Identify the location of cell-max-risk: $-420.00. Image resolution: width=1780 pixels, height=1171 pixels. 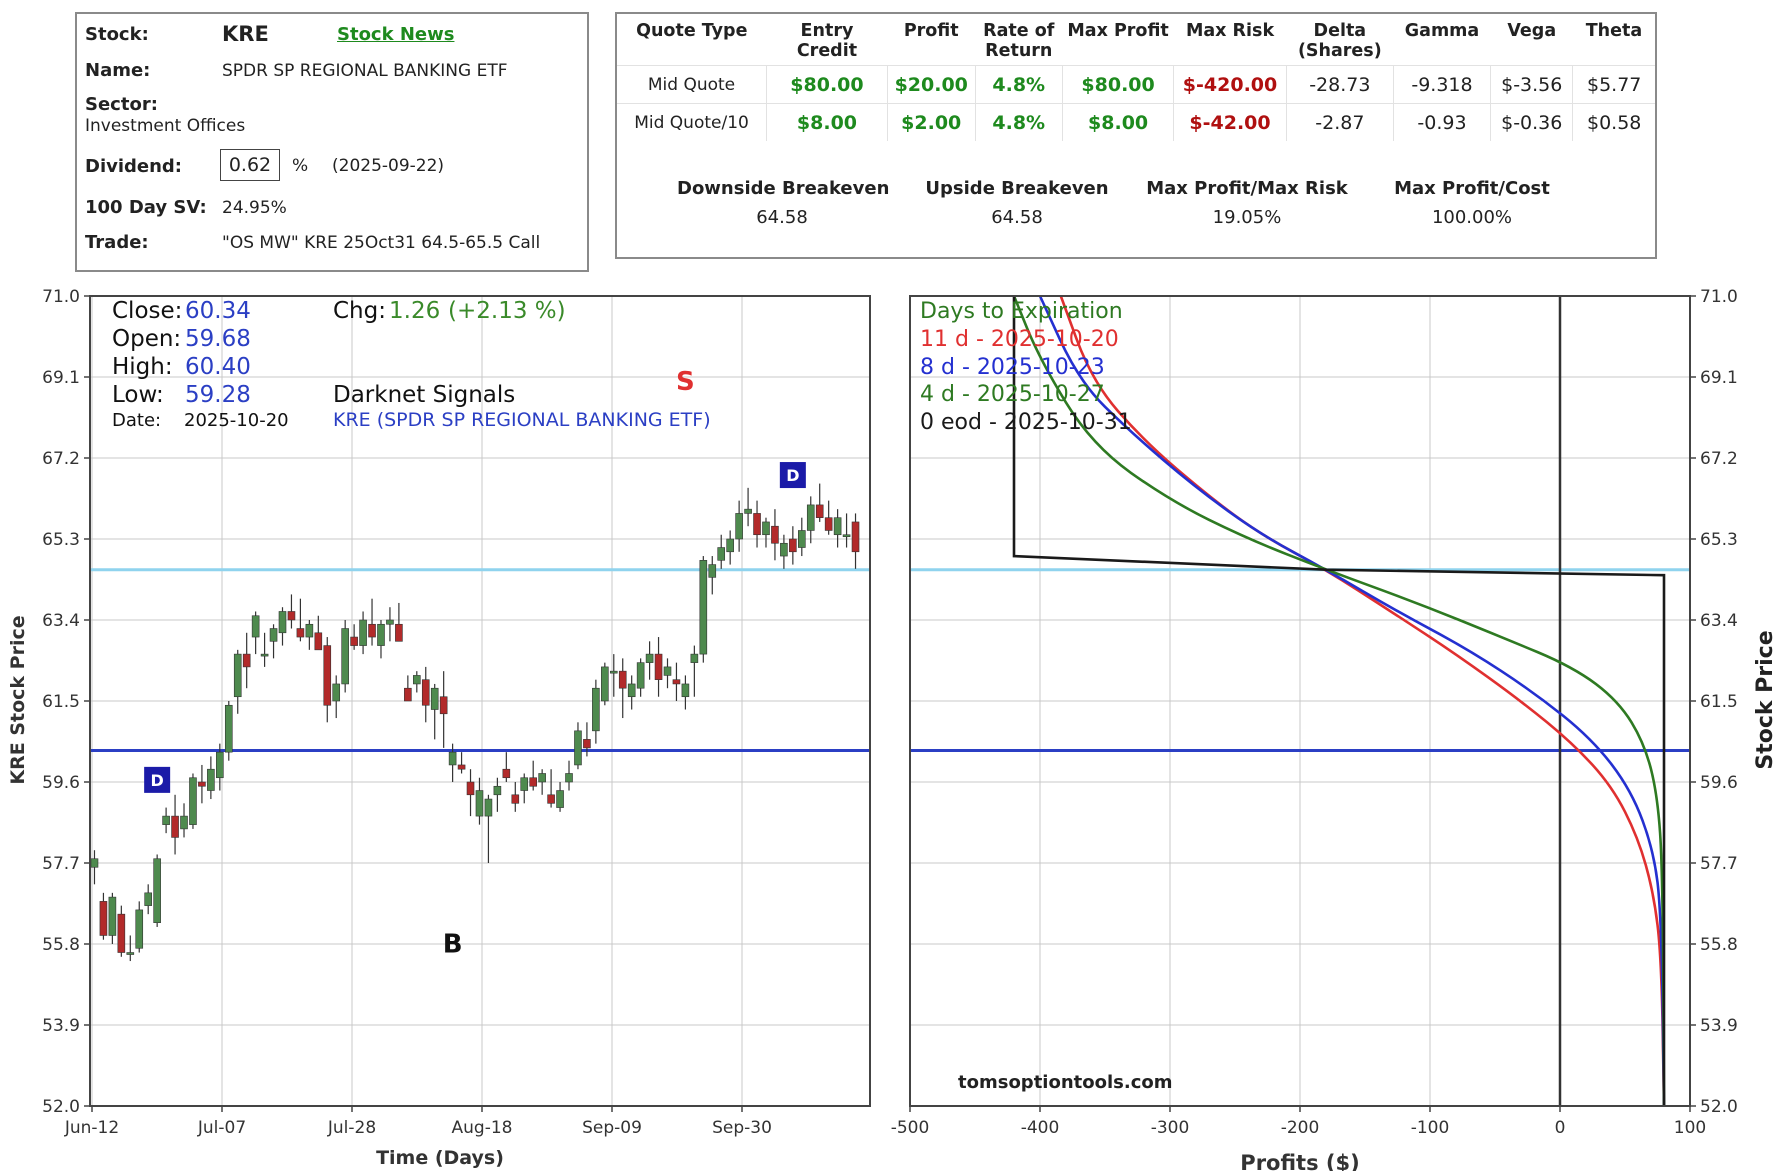
(1230, 84).